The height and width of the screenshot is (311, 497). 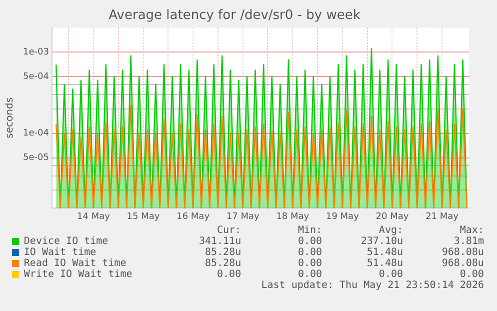 What do you see at coordinates (443, 217) in the screenshot?
I see `x-tick-label: 21 May` at bounding box center [443, 217].